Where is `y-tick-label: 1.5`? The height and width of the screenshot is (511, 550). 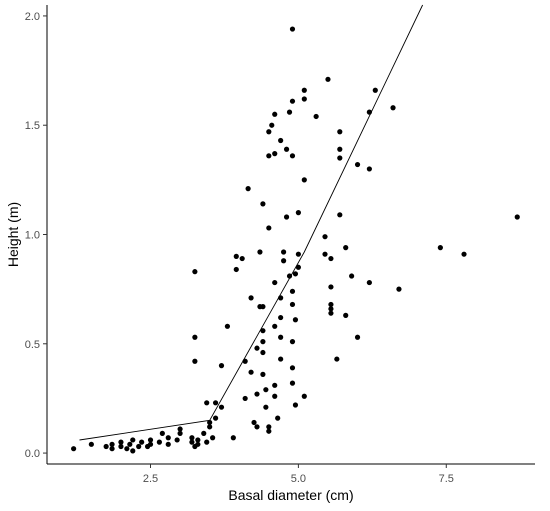 y-tick-label: 1.5 is located at coordinates (32, 126).